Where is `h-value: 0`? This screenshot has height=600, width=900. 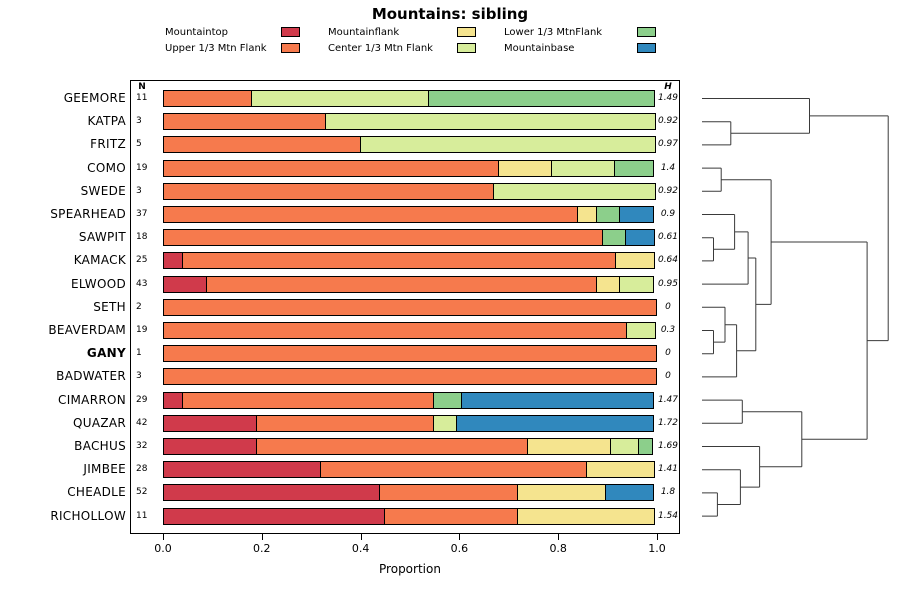 h-value: 0 is located at coordinates (668, 353).